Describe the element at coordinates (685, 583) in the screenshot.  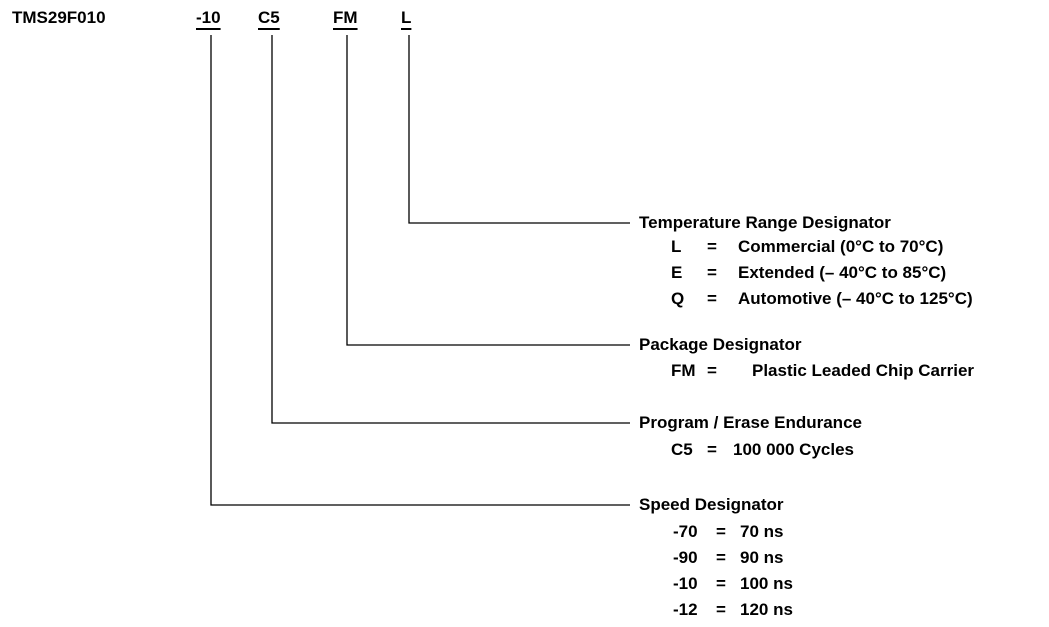
I see `entry-code: -10` at that location.